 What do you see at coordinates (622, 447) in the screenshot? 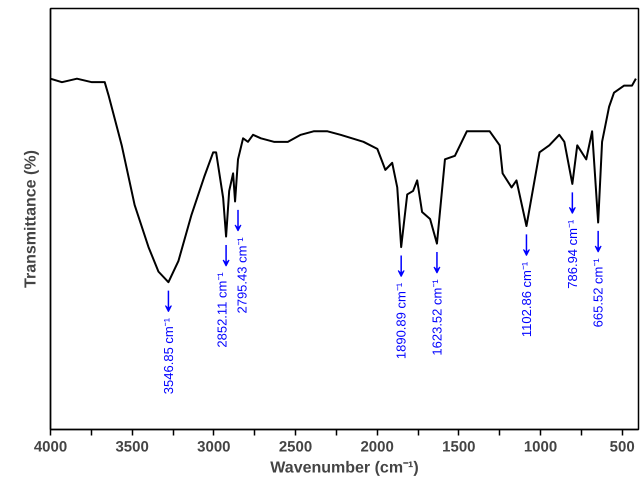
I see `x-tick-label: 500` at bounding box center [622, 447].